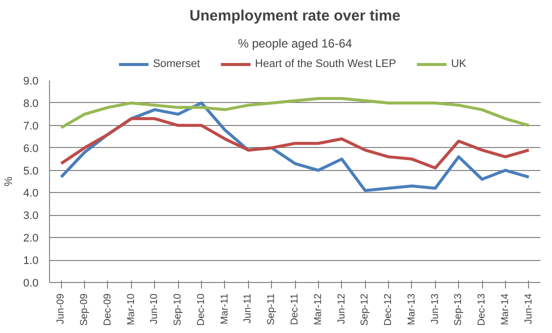 This screenshot has width=552, height=333. Describe the element at coordinates (388, 309) in the screenshot. I see `x-tick-label: Dec-12` at that location.